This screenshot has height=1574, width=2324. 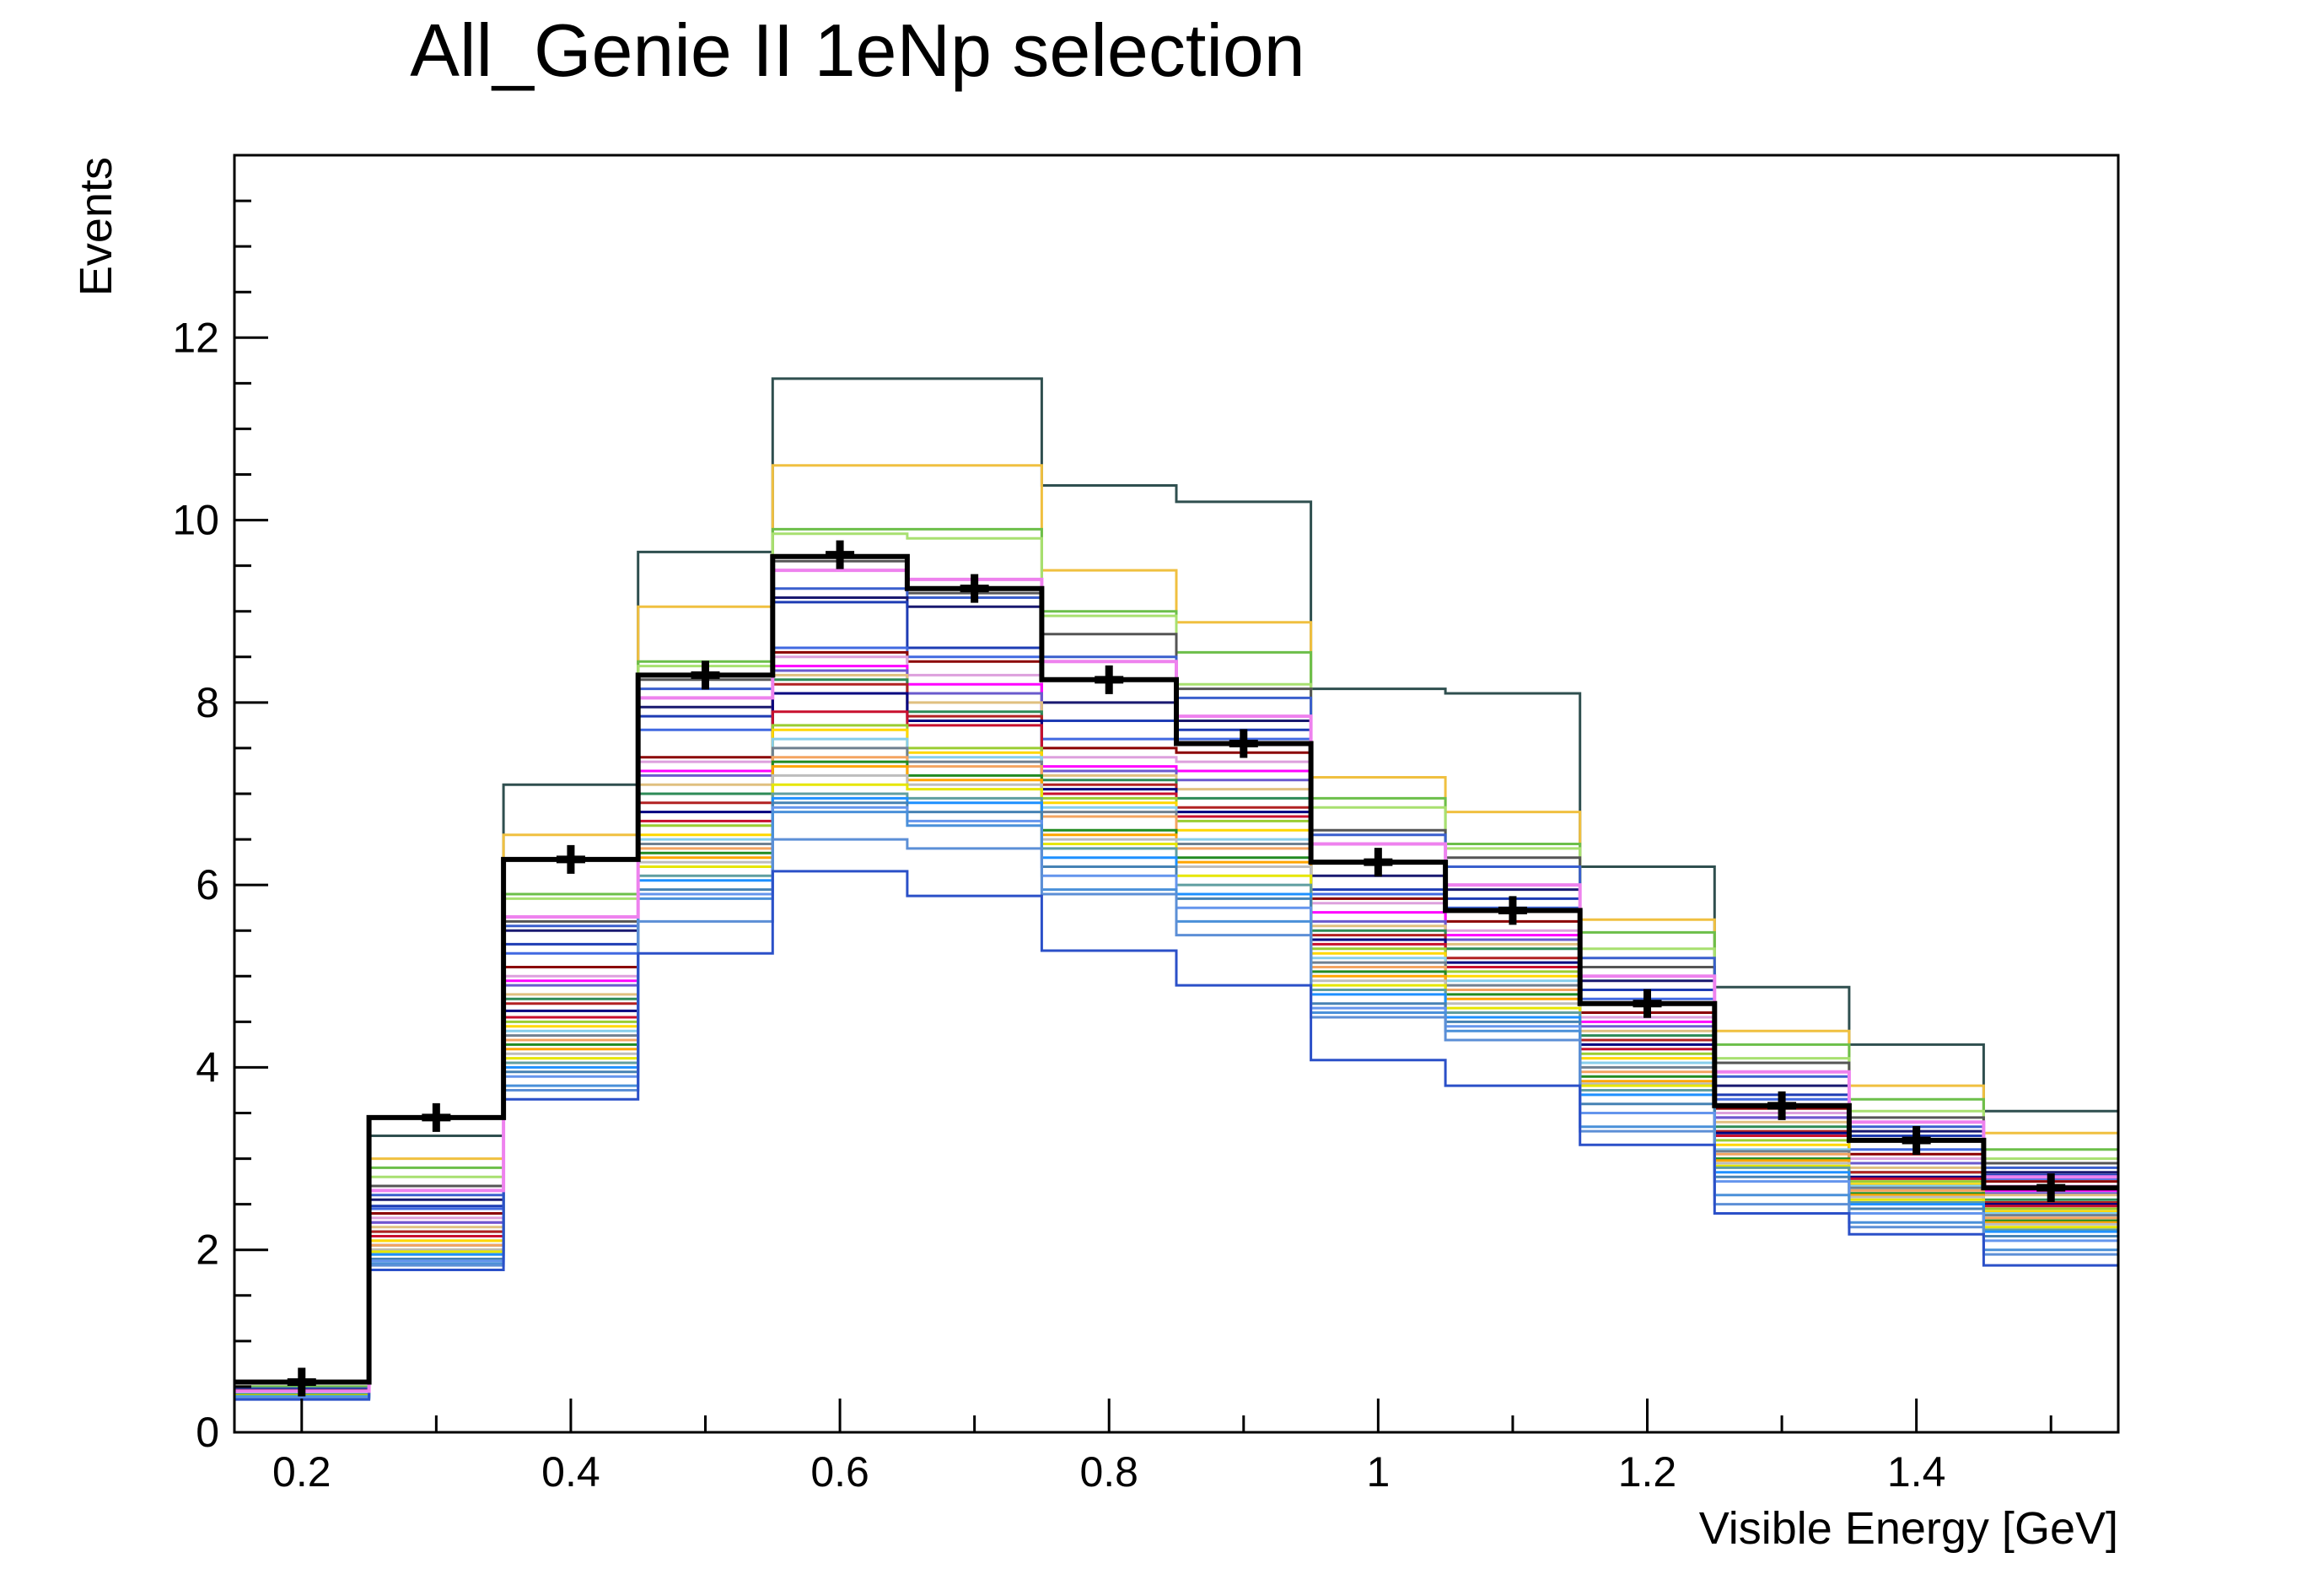 I want to click on y-tick-label: 6, so click(x=207, y=884).